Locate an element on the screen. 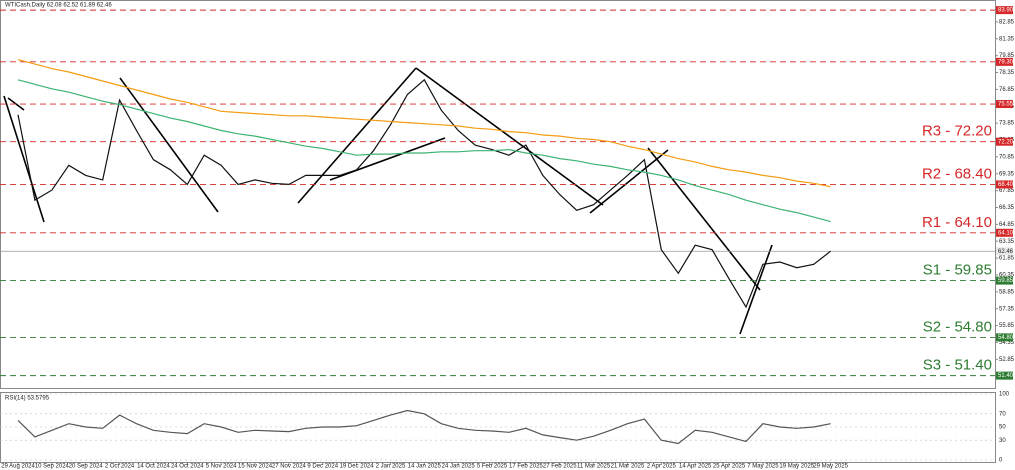 The image size is (1015, 470). y-tick-label: 61.85 is located at coordinates (1007, 259).